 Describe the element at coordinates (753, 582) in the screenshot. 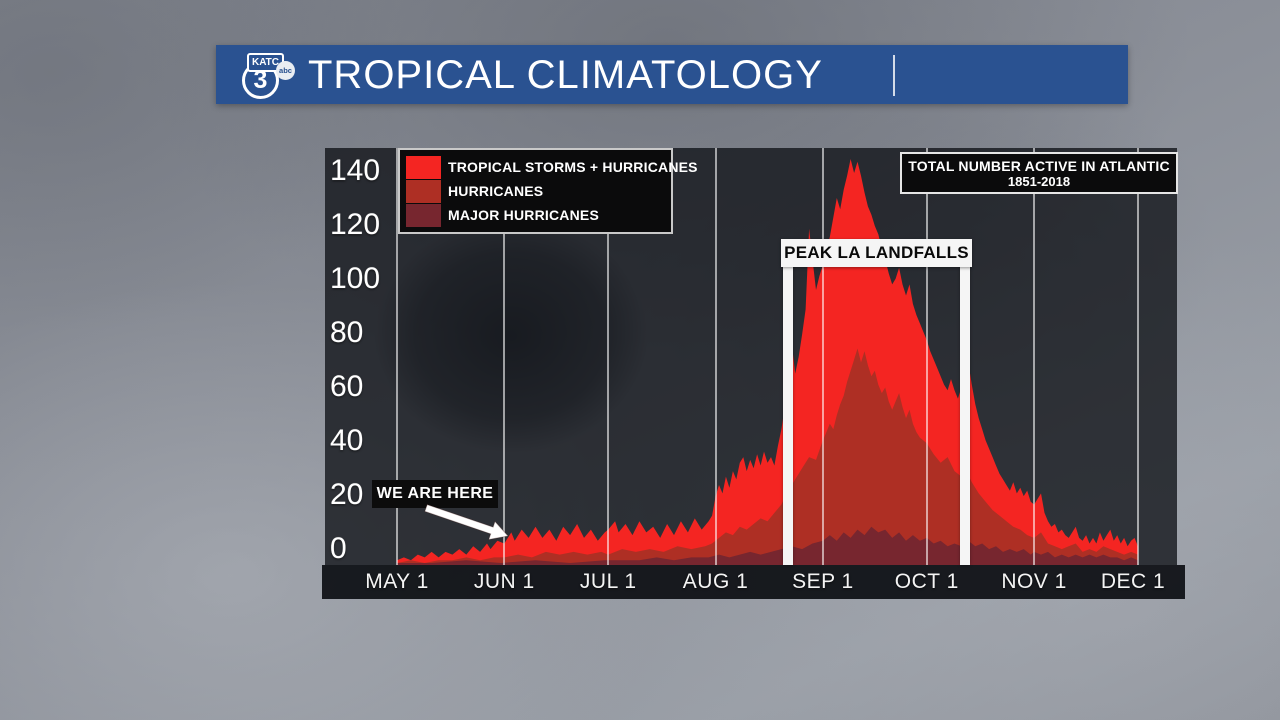

I see `x-axis-bar` at that location.